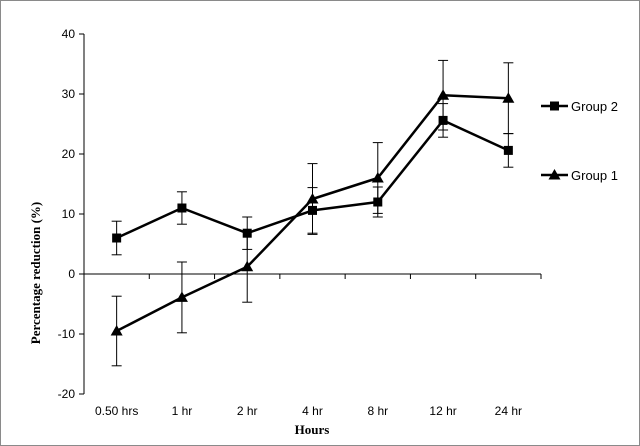 The height and width of the screenshot is (446, 640). I want to click on x-tick-label: 4 hr, so click(312, 411).